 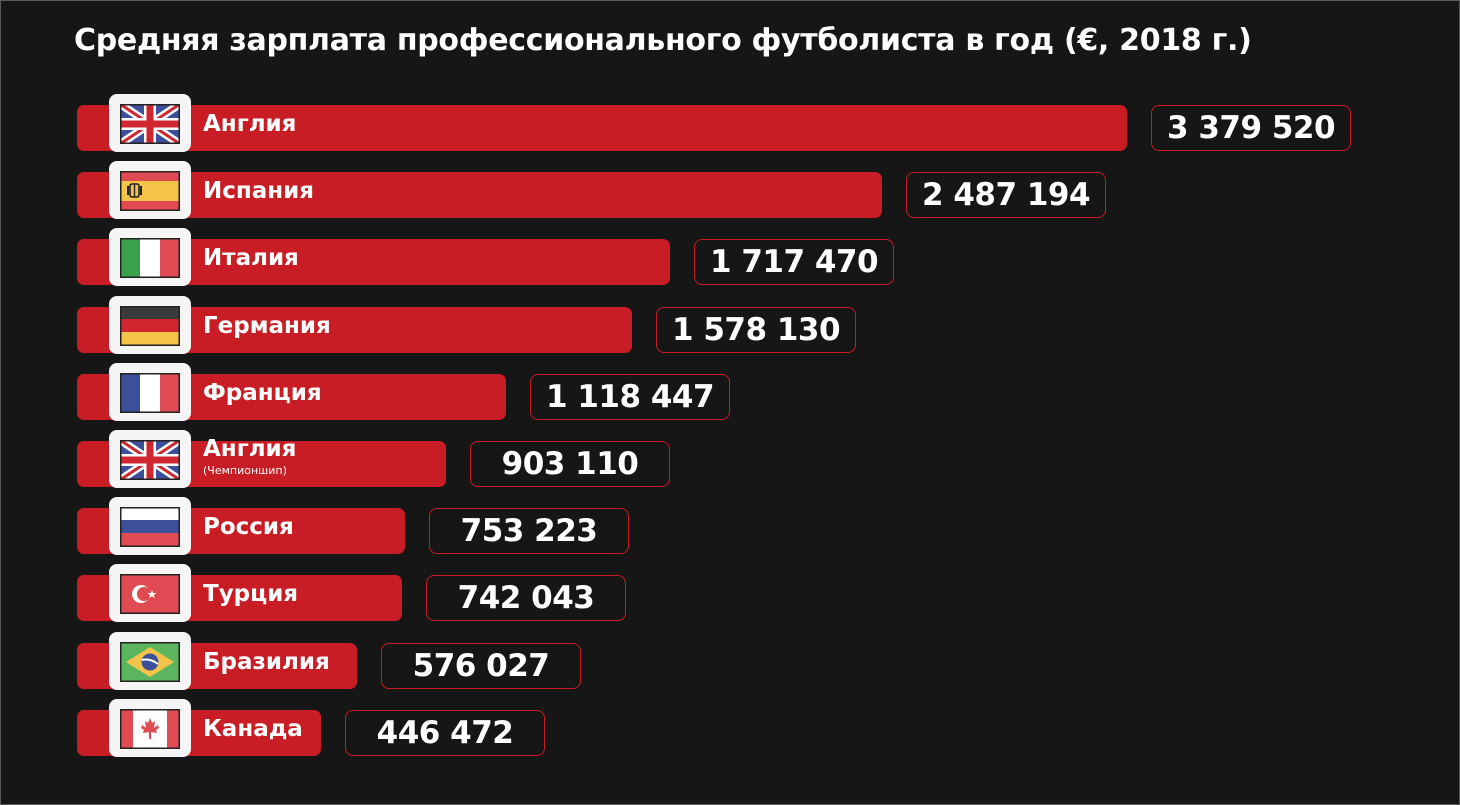 I want to click on value-label: 1 717 470, so click(x=794, y=262).